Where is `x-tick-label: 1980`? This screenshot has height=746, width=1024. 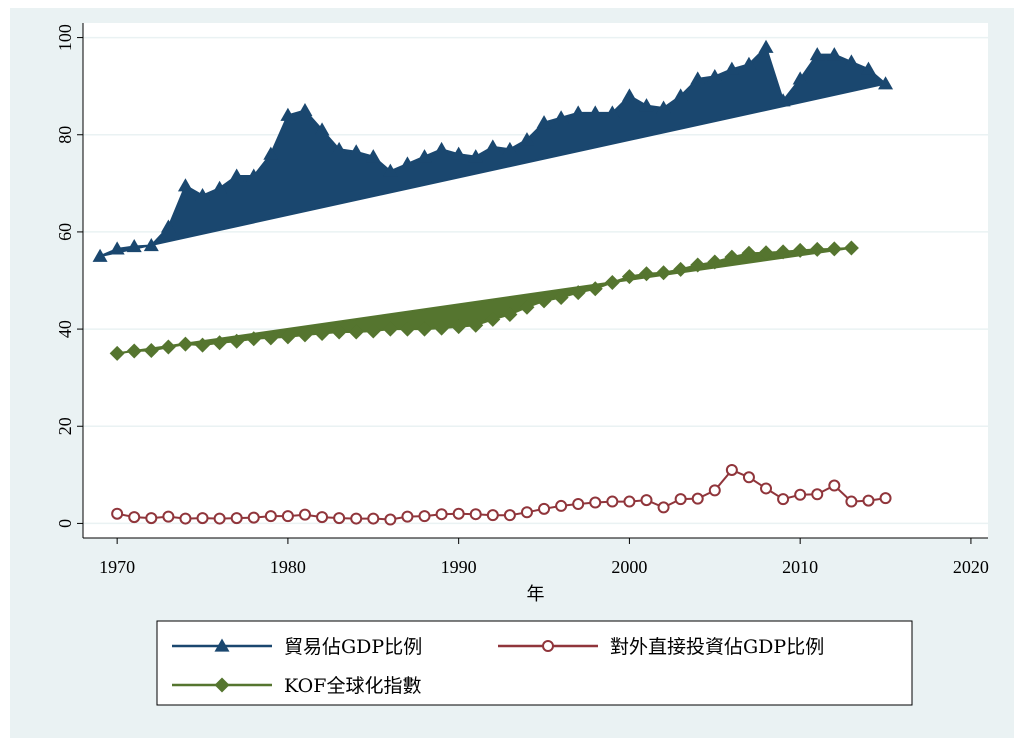 x-tick-label: 1980 is located at coordinates (288, 567).